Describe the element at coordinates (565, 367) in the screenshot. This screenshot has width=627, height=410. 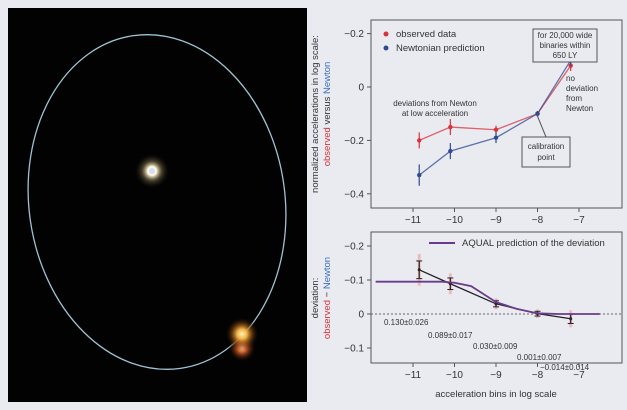
I see `value-label: −0.014±0.014` at that location.